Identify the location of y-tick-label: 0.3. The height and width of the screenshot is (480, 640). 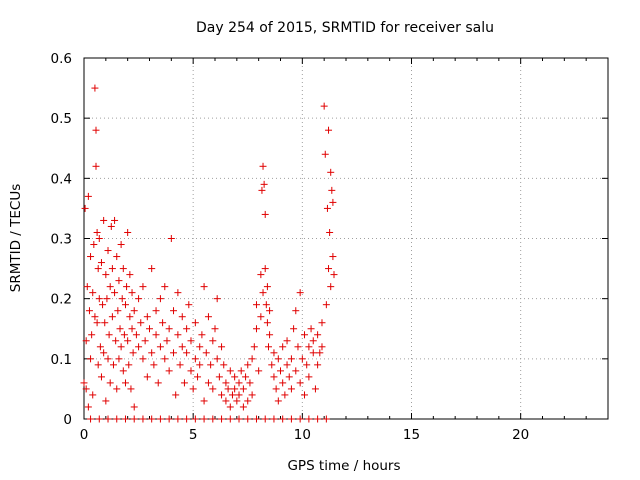
(61, 240).